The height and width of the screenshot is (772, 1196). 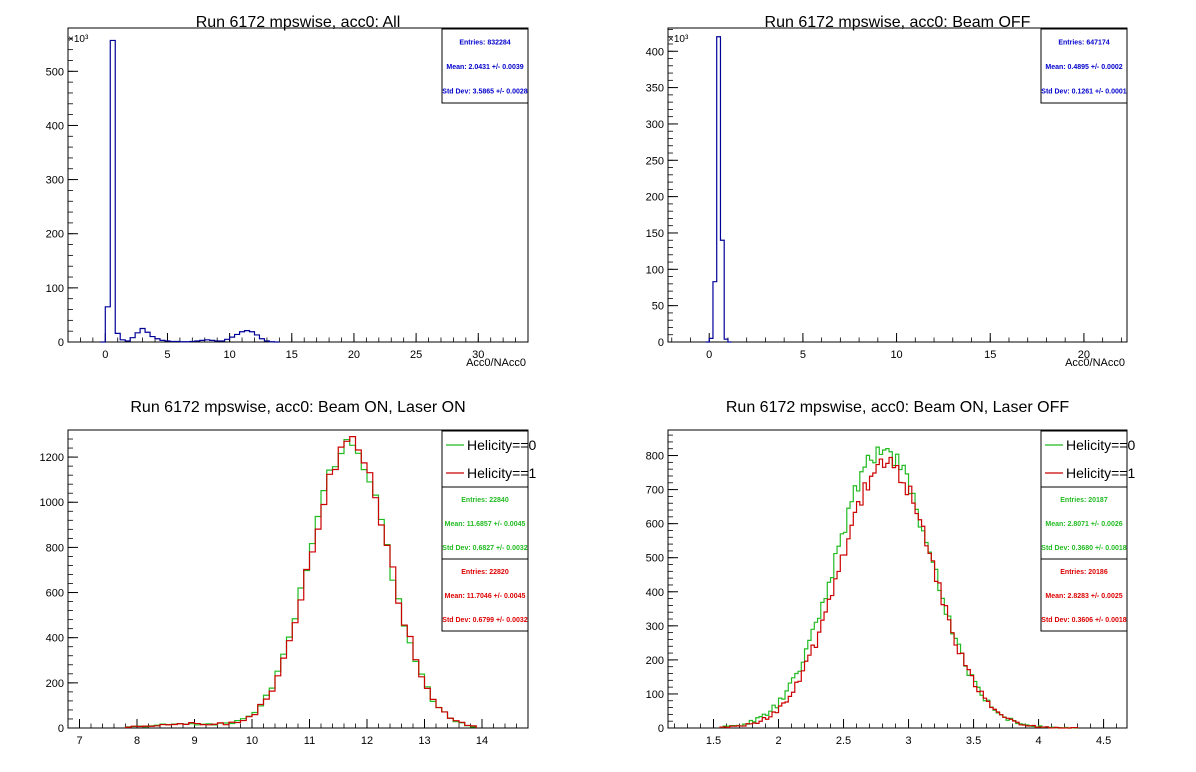 I want to click on x-tick-label: 25, so click(x=416, y=355).